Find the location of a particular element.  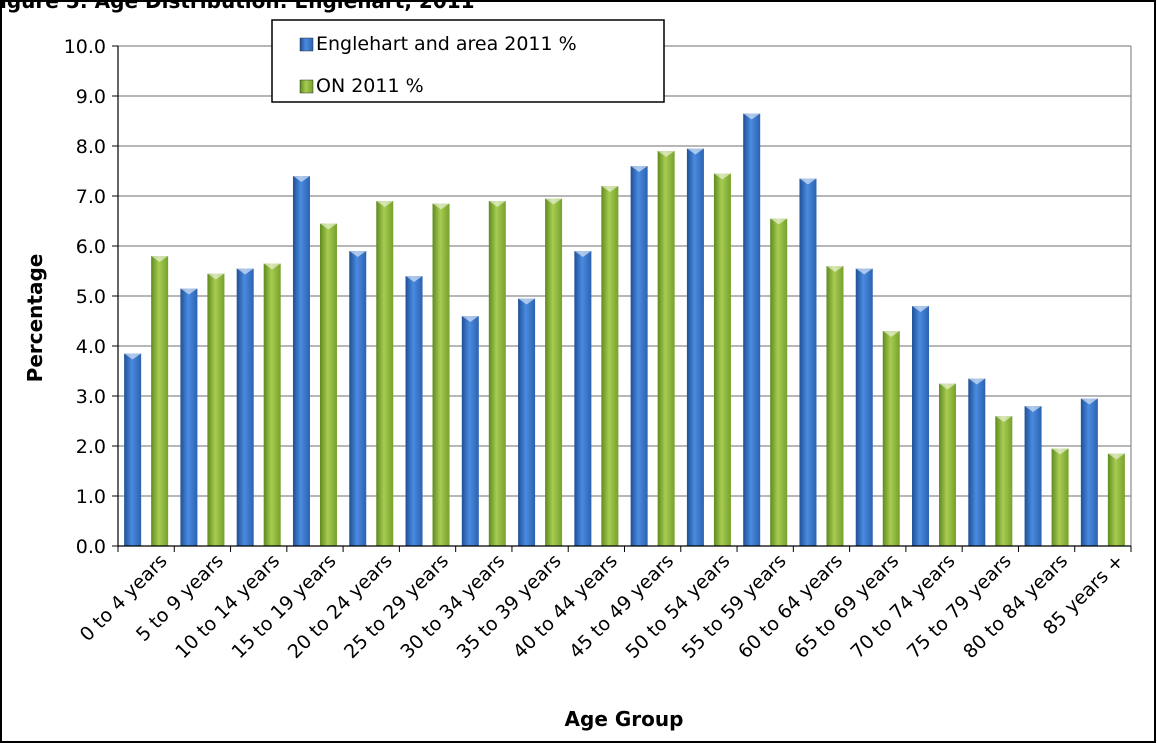

y-tick-label: 10.0 is located at coordinates (85, 47).